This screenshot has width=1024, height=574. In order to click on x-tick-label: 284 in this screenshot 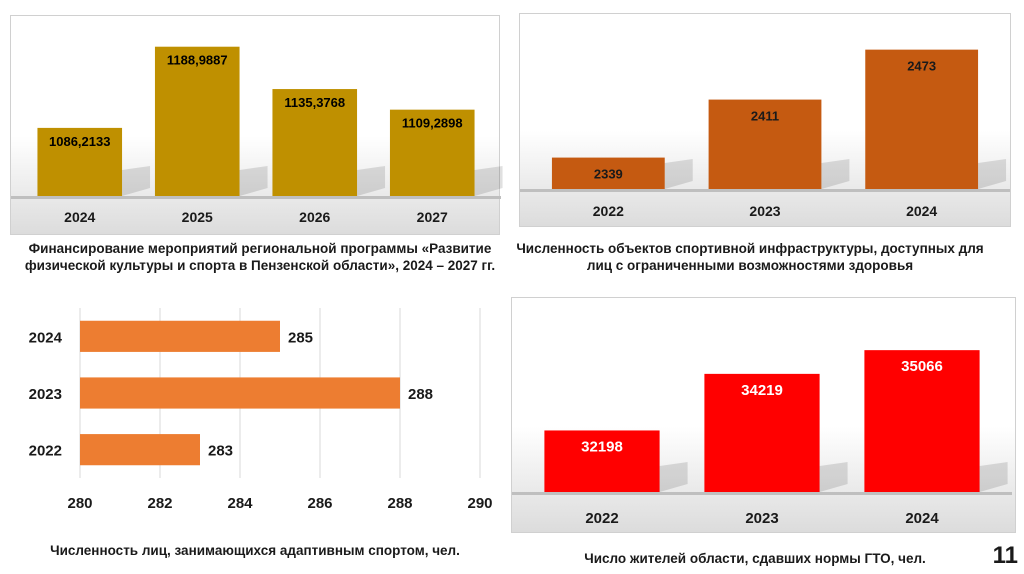, I will do `click(240, 503)`.